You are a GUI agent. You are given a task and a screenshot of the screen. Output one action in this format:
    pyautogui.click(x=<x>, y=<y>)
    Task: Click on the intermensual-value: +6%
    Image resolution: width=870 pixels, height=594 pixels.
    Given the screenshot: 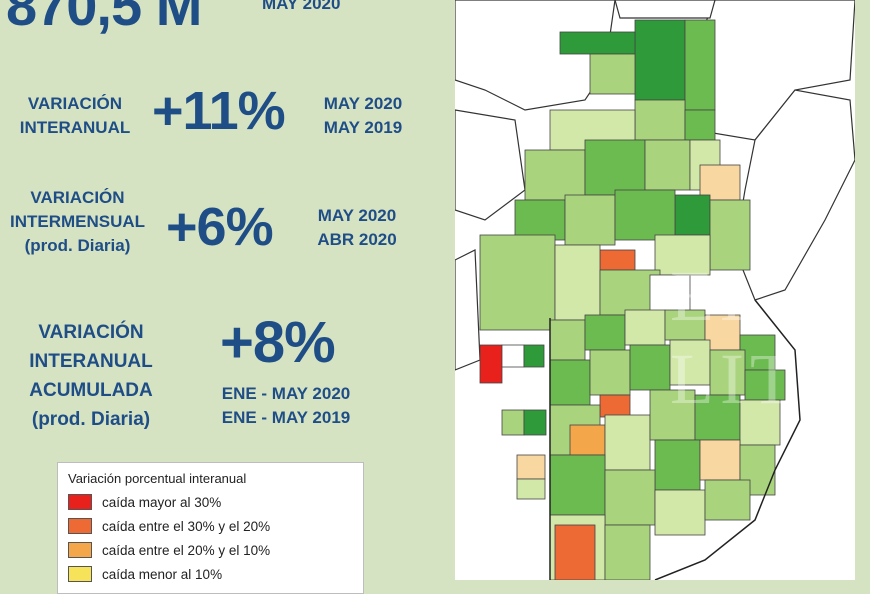 What is the action you would take?
    pyautogui.click(x=220, y=227)
    